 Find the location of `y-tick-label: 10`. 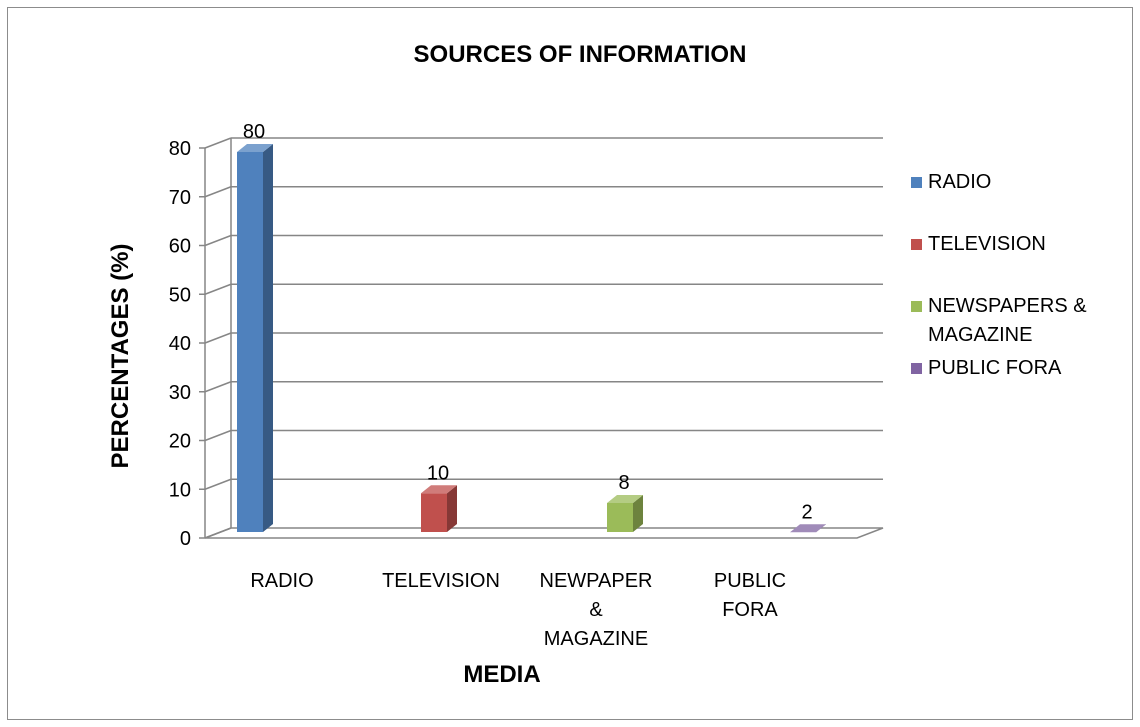

y-tick-label: 10 is located at coordinates (180, 490).